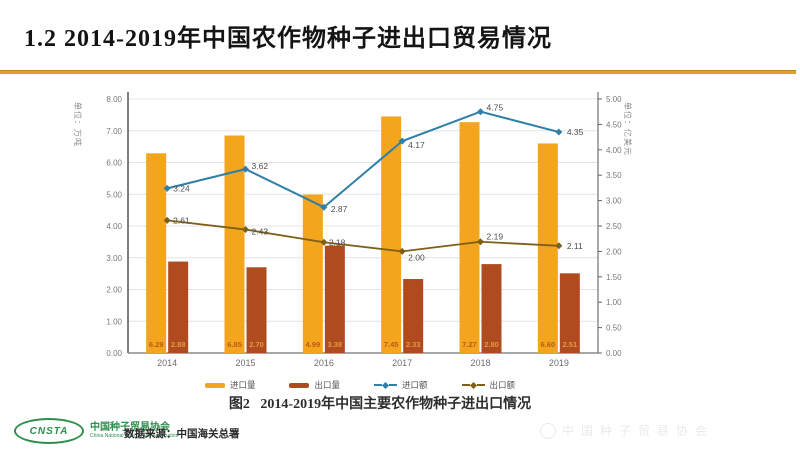 The width and height of the screenshot is (800, 450). Describe the element at coordinates (416, 257) in the screenshot. I see `point-value-label: 2.00` at that location.